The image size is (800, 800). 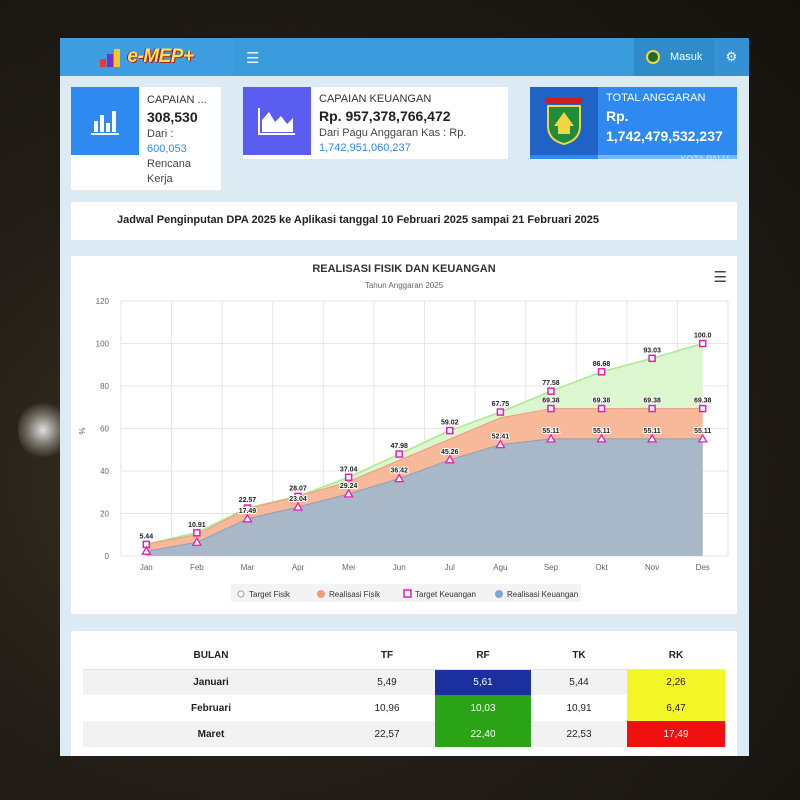 What do you see at coordinates (450, 423) in the screenshot?
I see `data-label-target-keuangan: 59.02` at bounding box center [450, 423].